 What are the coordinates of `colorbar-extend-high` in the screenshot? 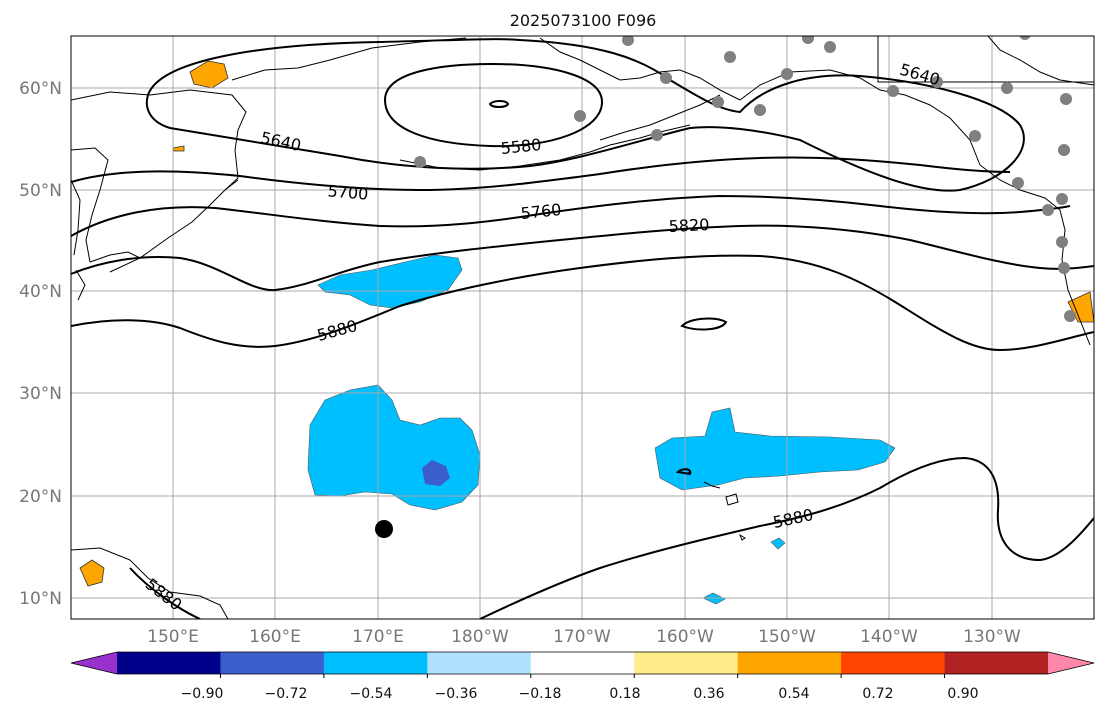 It's located at (1071, 663).